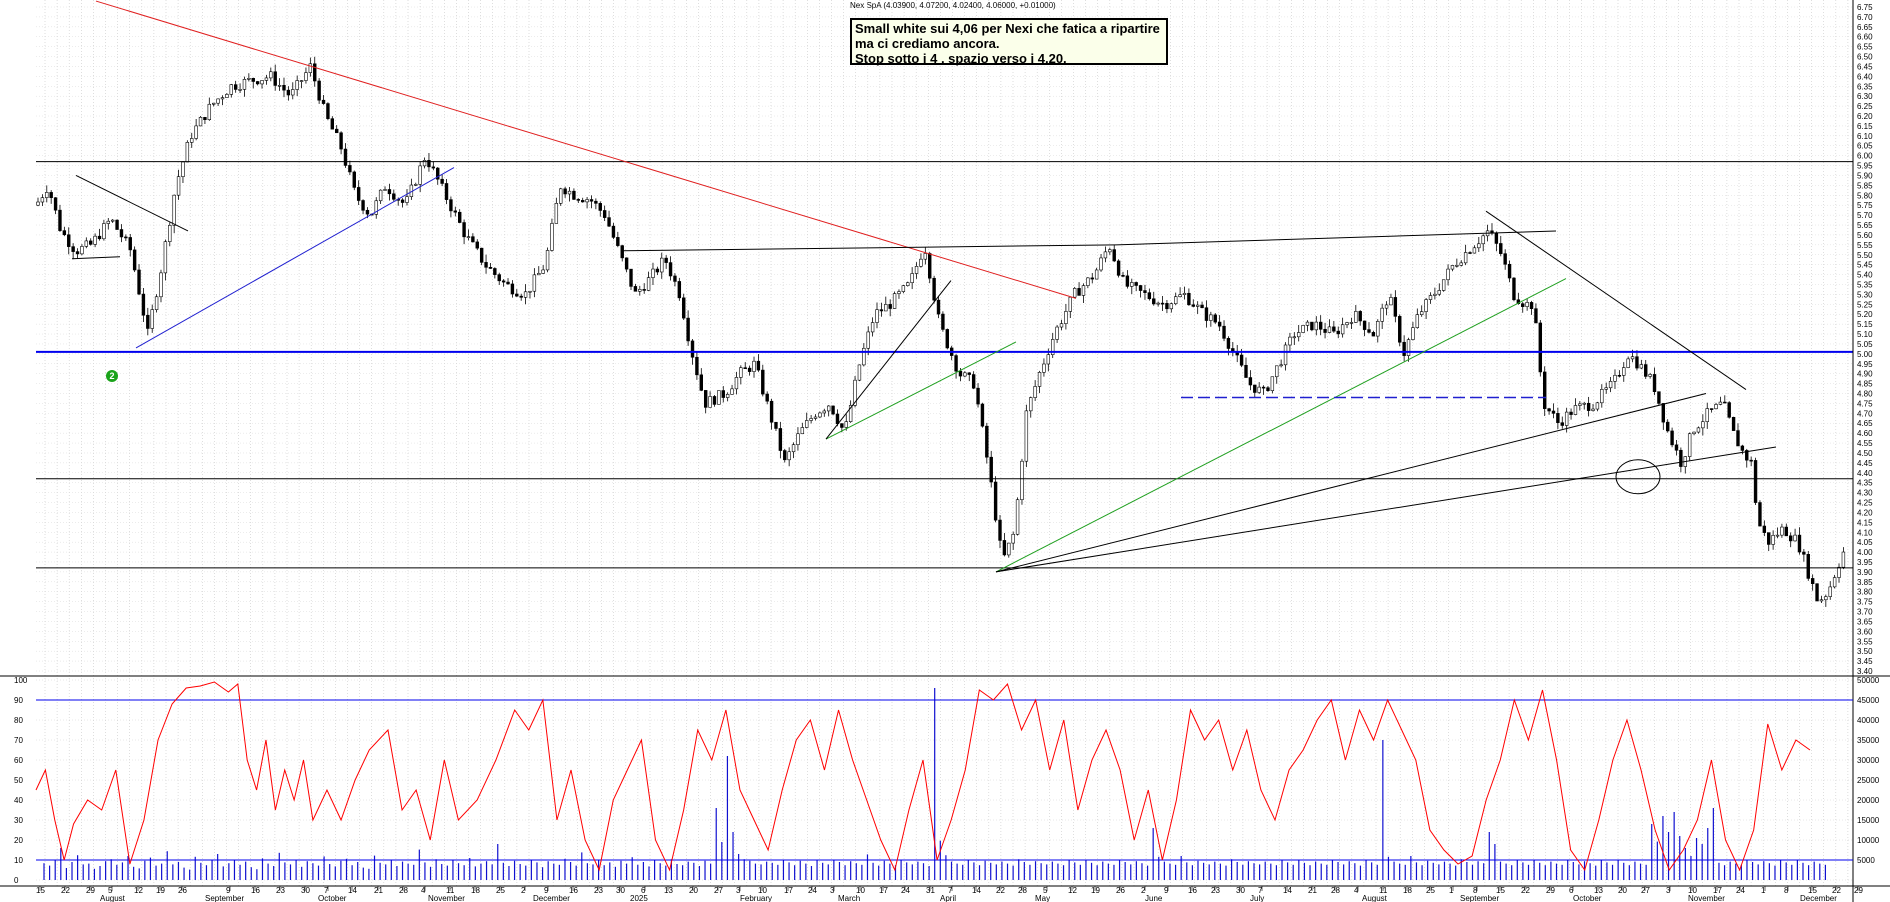  Describe the element at coordinates (16, 880) in the screenshot. I see `osc-tick-label: 0` at that location.